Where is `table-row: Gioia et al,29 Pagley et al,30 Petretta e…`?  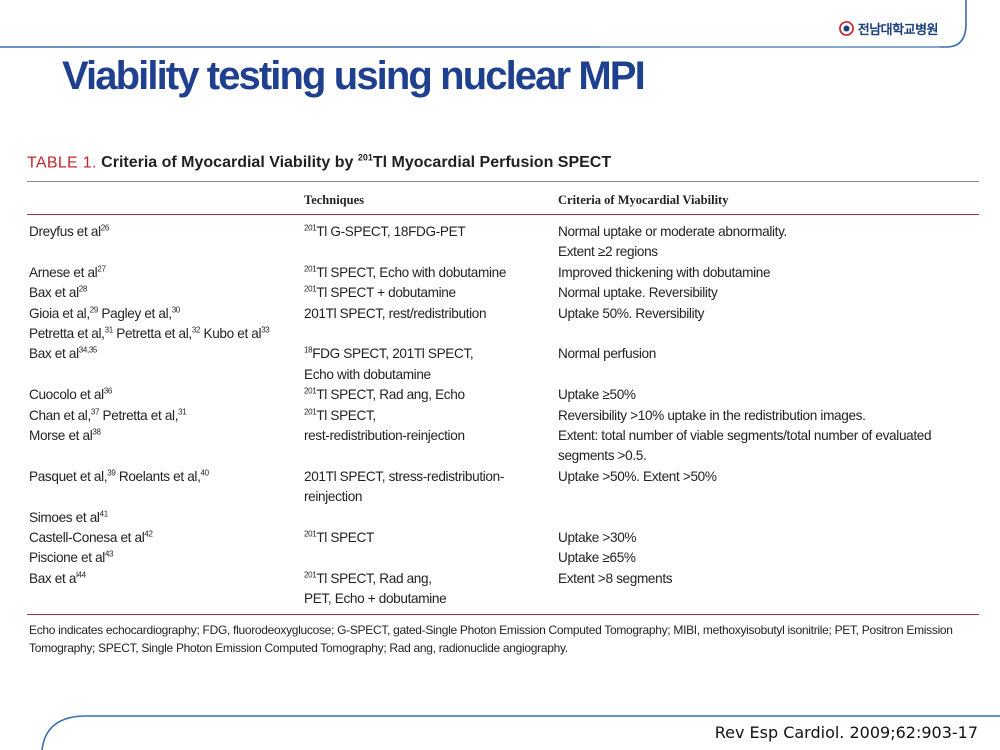 table-row: Gioia et al,29 Pagley et al,30 Petretta e… is located at coordinates (500, 324).